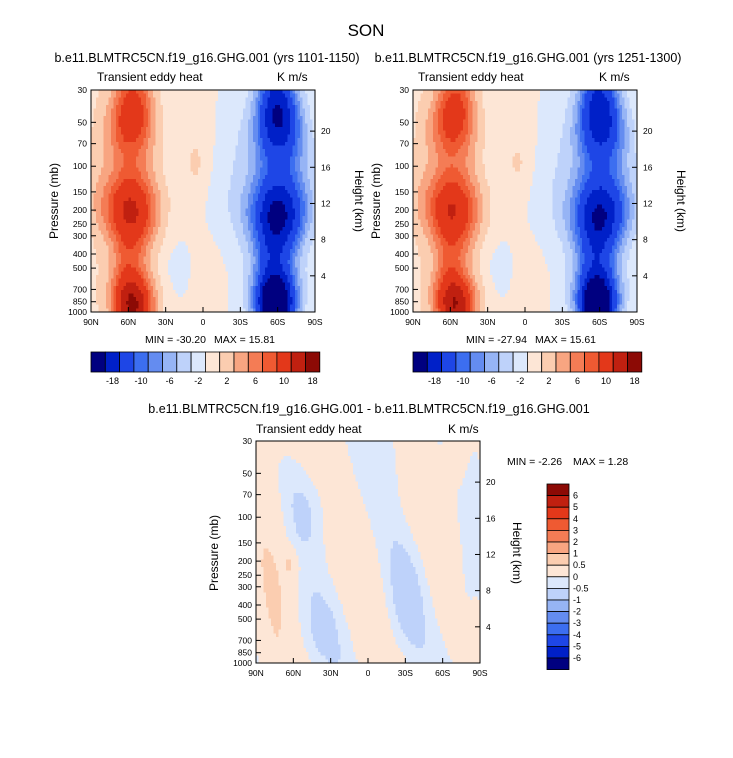 The height and width of the screenshot is (758, 733). I want to click on colorbar-swatch, so click(313, 362).